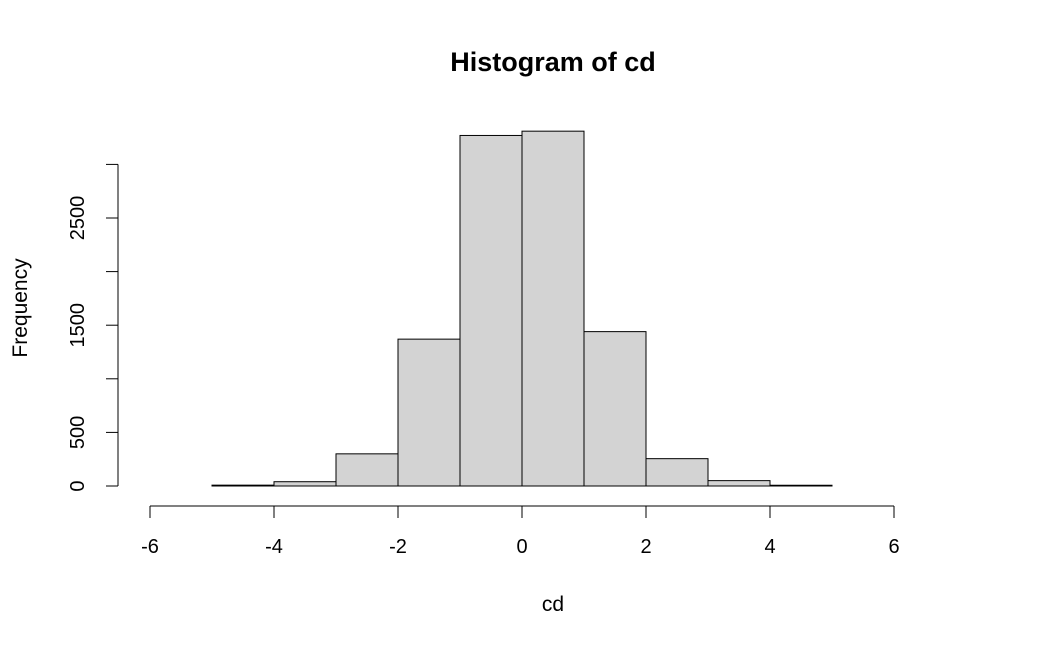 The height and width of the screenshot is (648, 1050). What do you see at coordinates (93, 327) in the screenshot?
I see `y-axis: 0 500 1500 2500` at bounding box center [93, 327].